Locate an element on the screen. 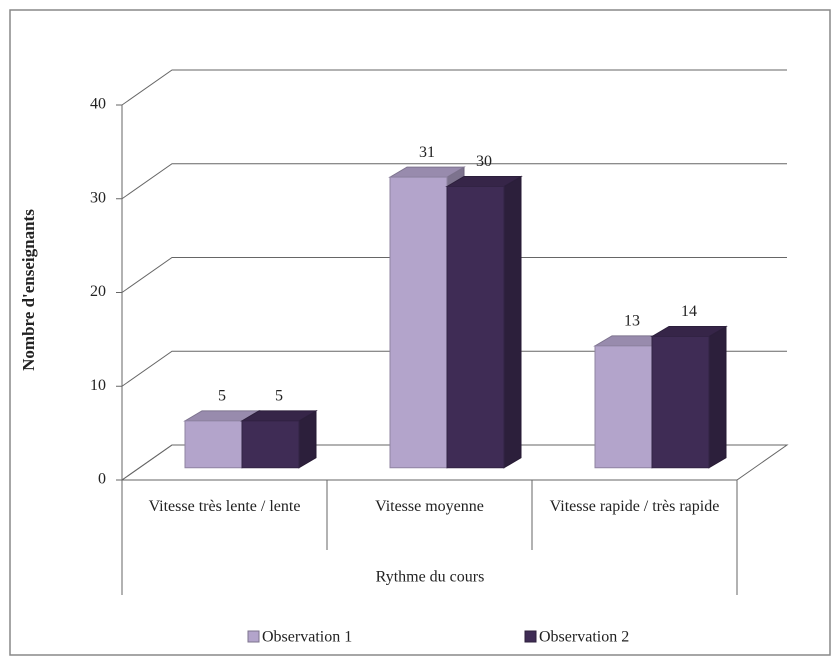  x-tick-label: Vitesse rapide / très rapide is located at coordinates (634, 506).